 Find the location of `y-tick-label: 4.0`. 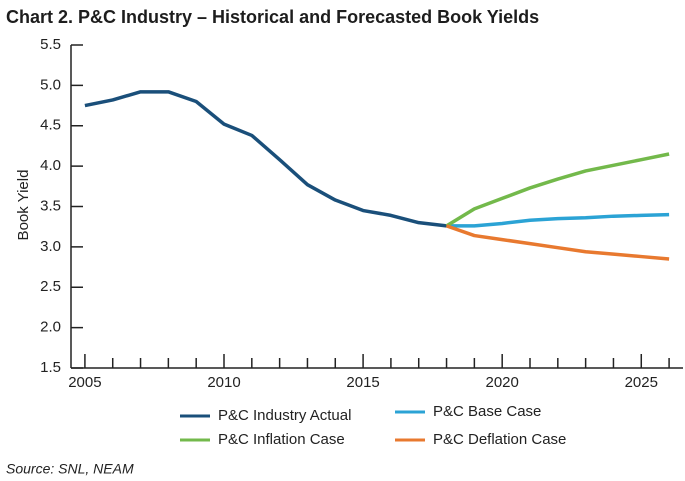

y-tick-label: 4.0 is located at coordinates (50, 165).